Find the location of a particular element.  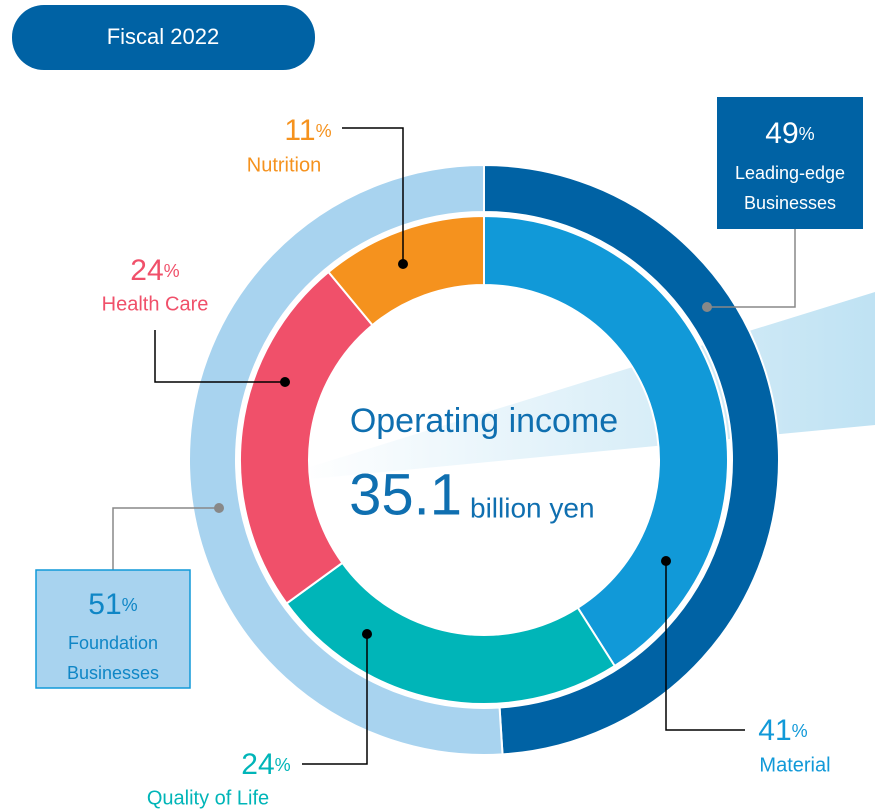

center-unit: billion yen is located at coordinates (532, 507).